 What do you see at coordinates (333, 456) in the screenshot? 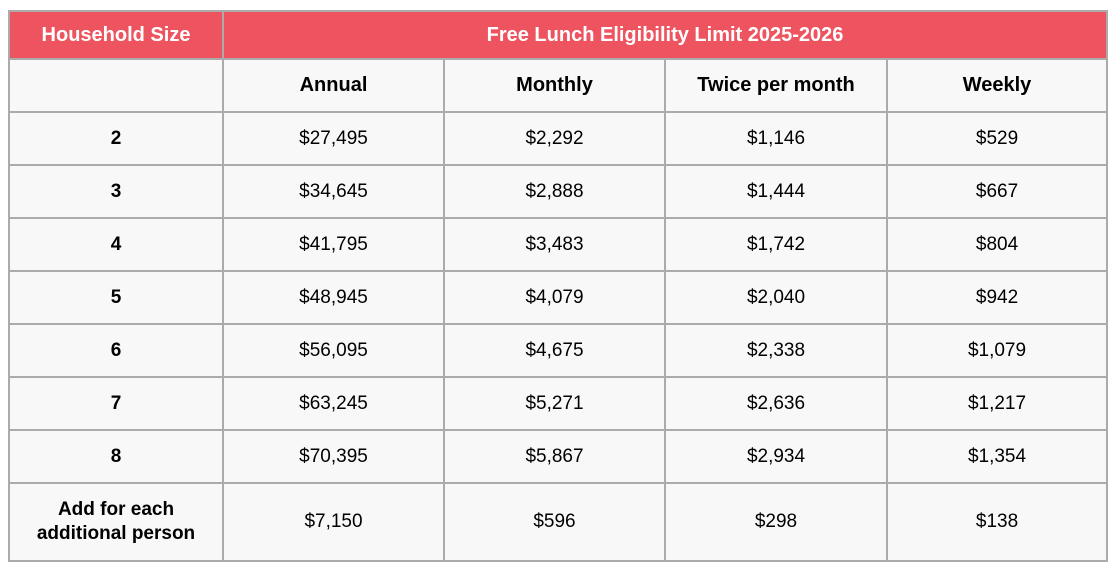
I see `cell-annual: $70,395` at bounding box center [333, 456].